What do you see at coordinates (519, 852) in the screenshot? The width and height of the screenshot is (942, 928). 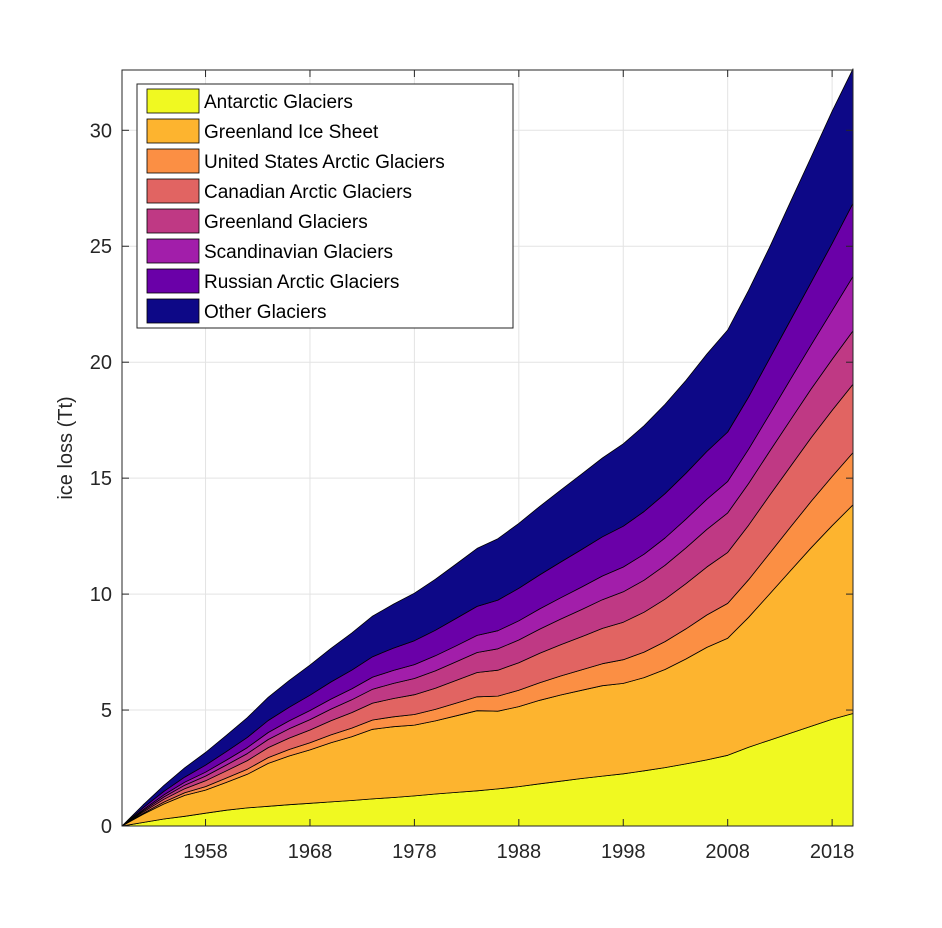 I see `x-tick-label: 1988` at bounding box center [519, 852].